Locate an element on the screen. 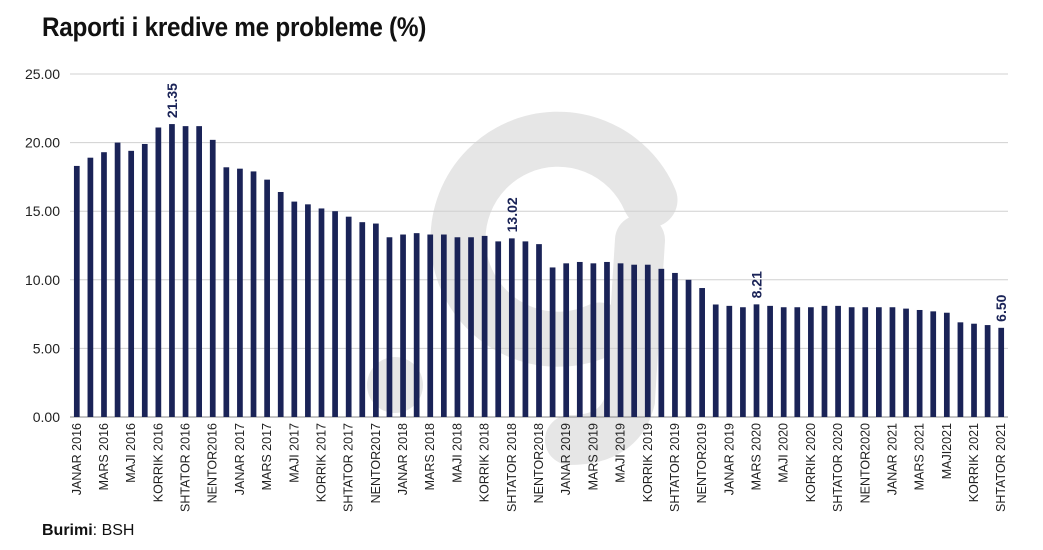 The image size is (1043, 550). source-value: BSH is located at coordinates (118, 530).